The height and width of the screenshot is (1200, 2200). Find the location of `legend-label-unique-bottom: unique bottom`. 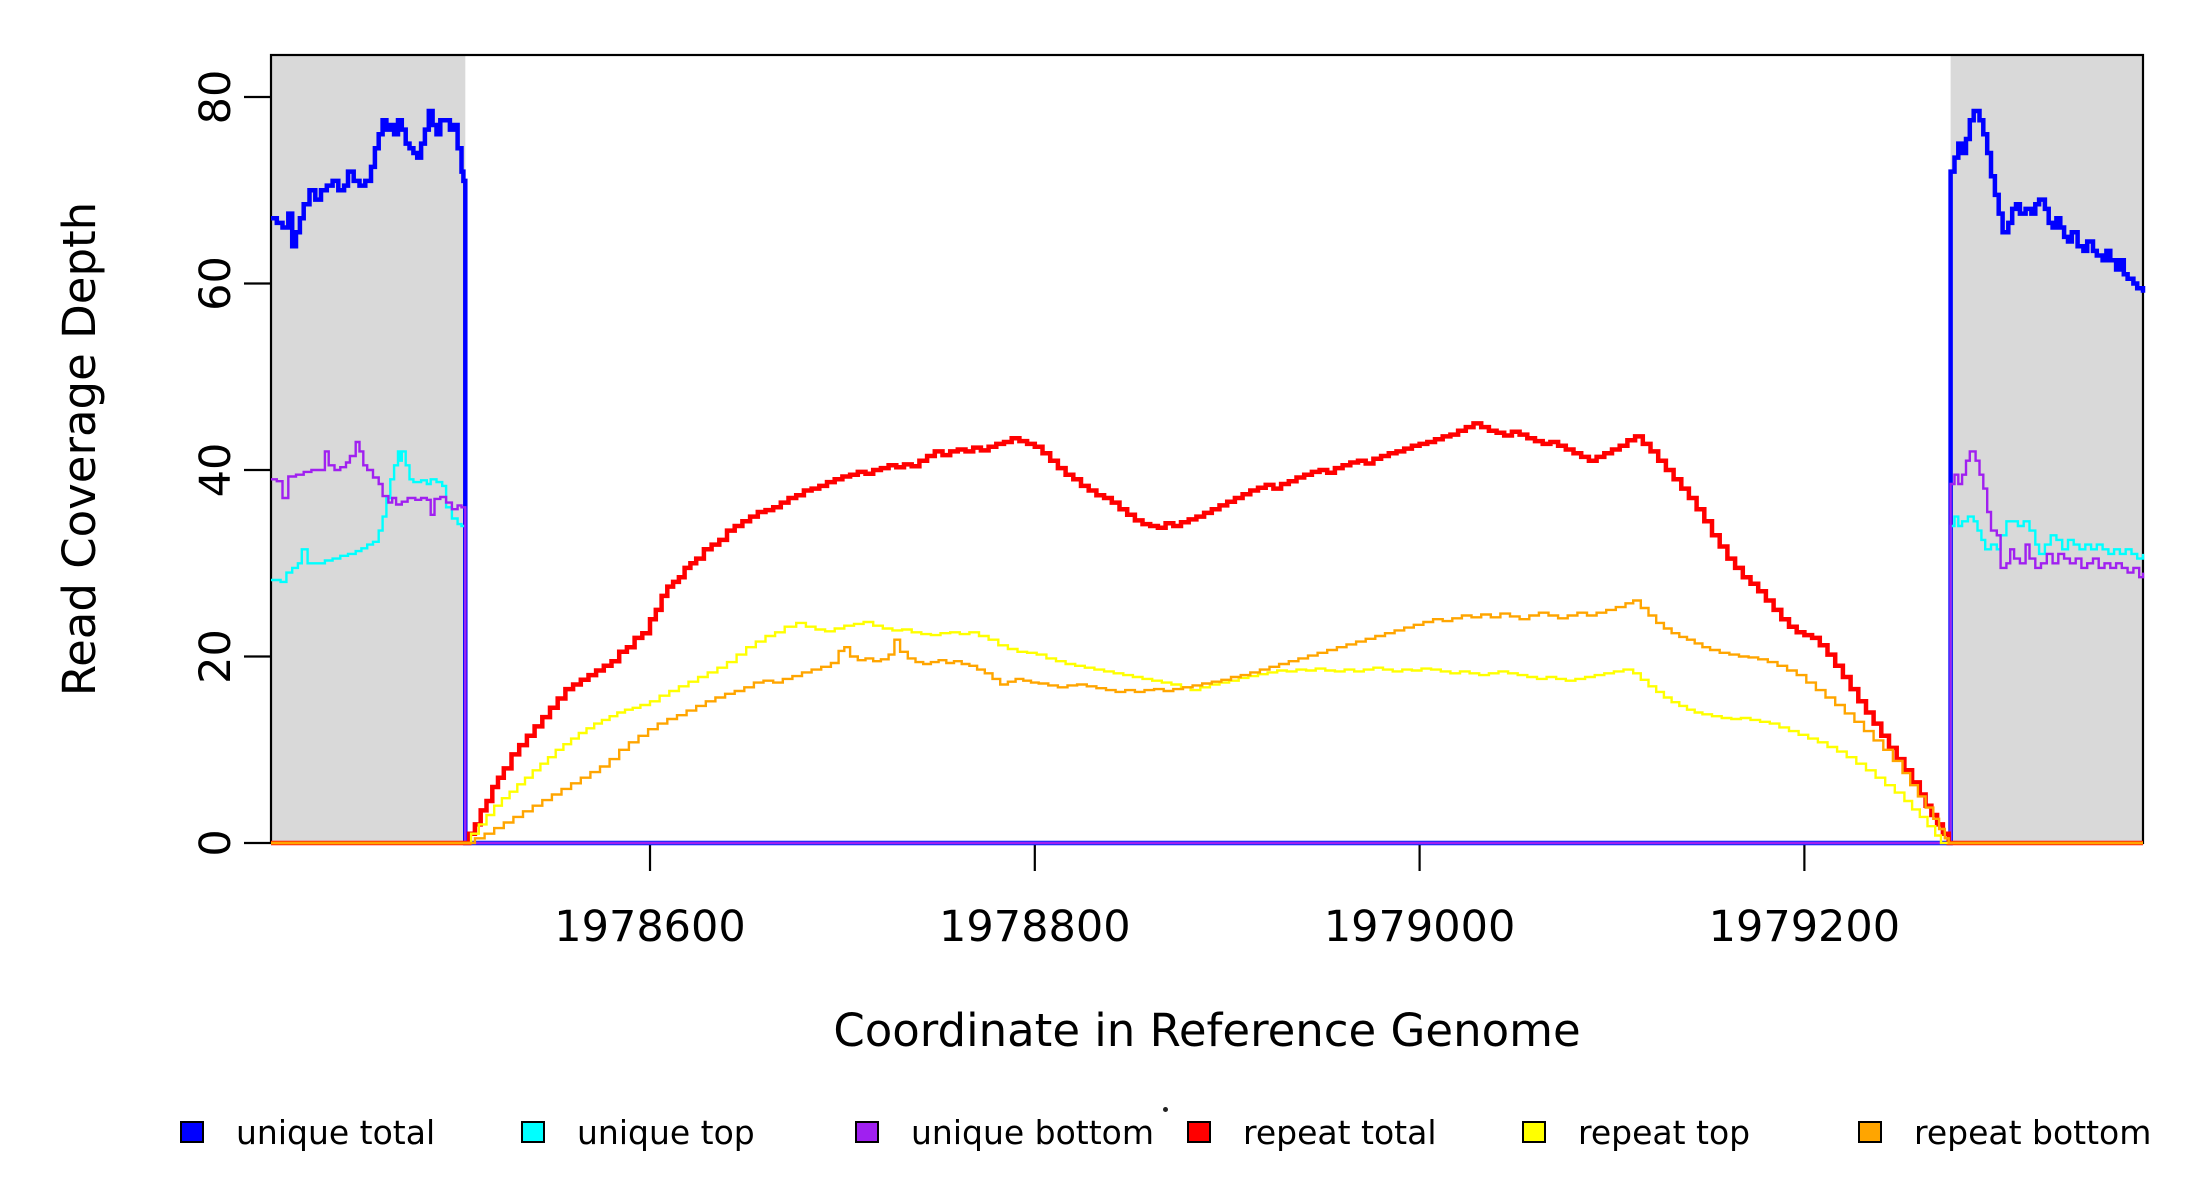

legend-label-unique-bottom: unique bottom is located at coordinates (1033, 1132).